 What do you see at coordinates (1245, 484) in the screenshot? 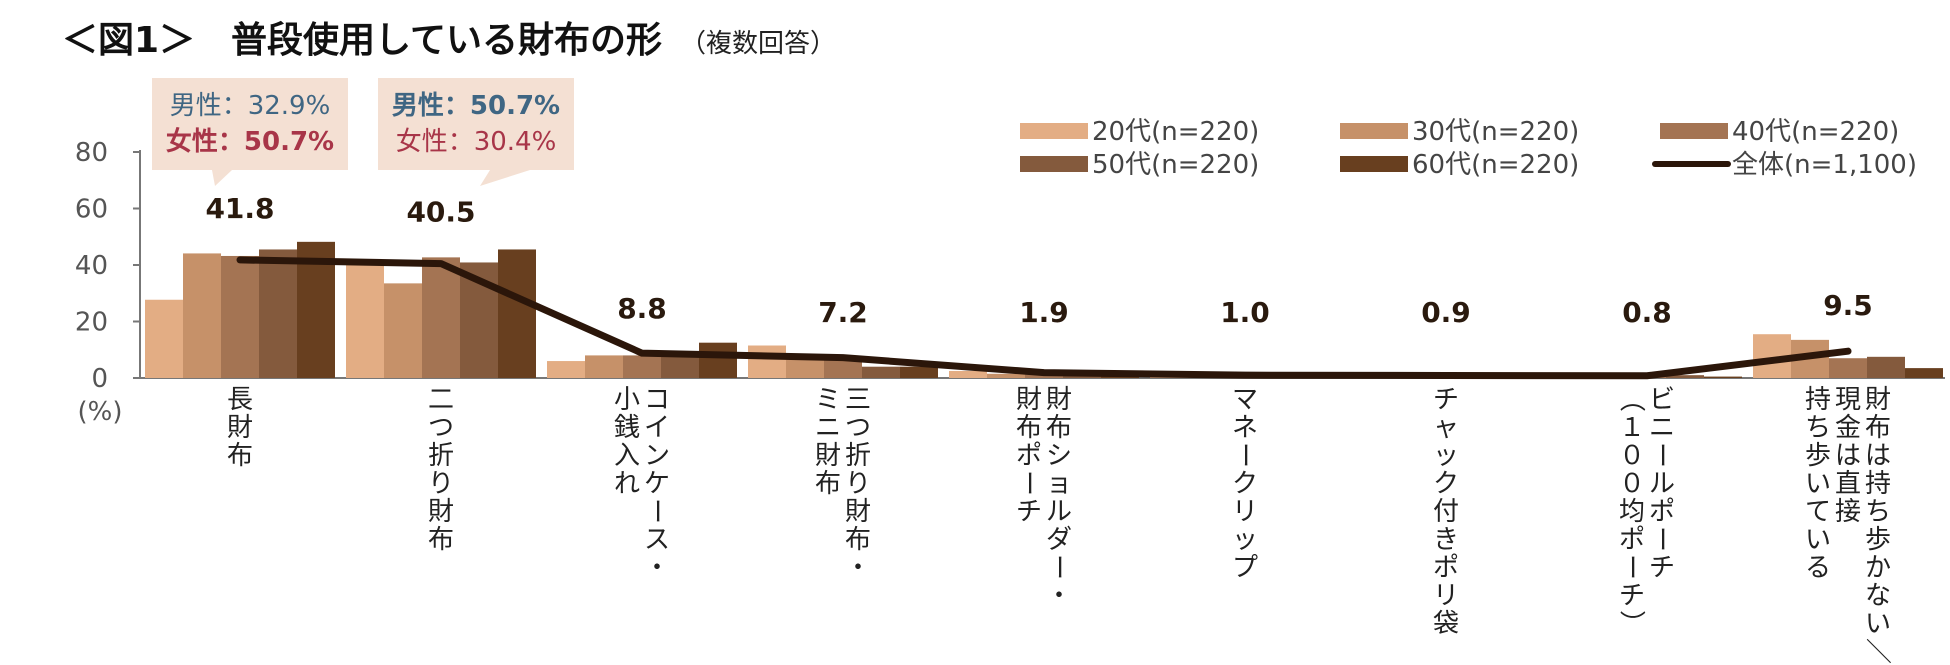
I see `category-label: ク` at bounding box center [1245, 484].